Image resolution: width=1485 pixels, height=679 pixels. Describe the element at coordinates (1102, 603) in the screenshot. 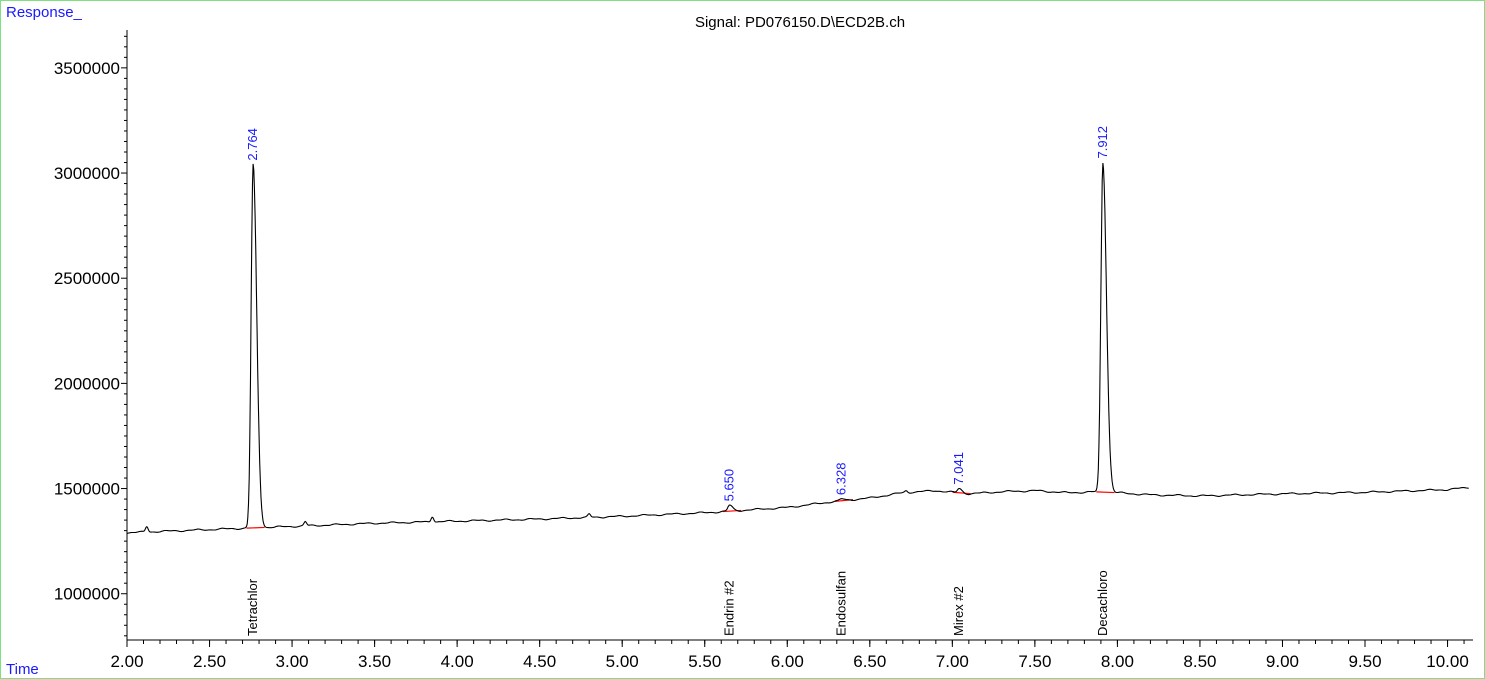

I see `compound-label: Decachloro` at that location.